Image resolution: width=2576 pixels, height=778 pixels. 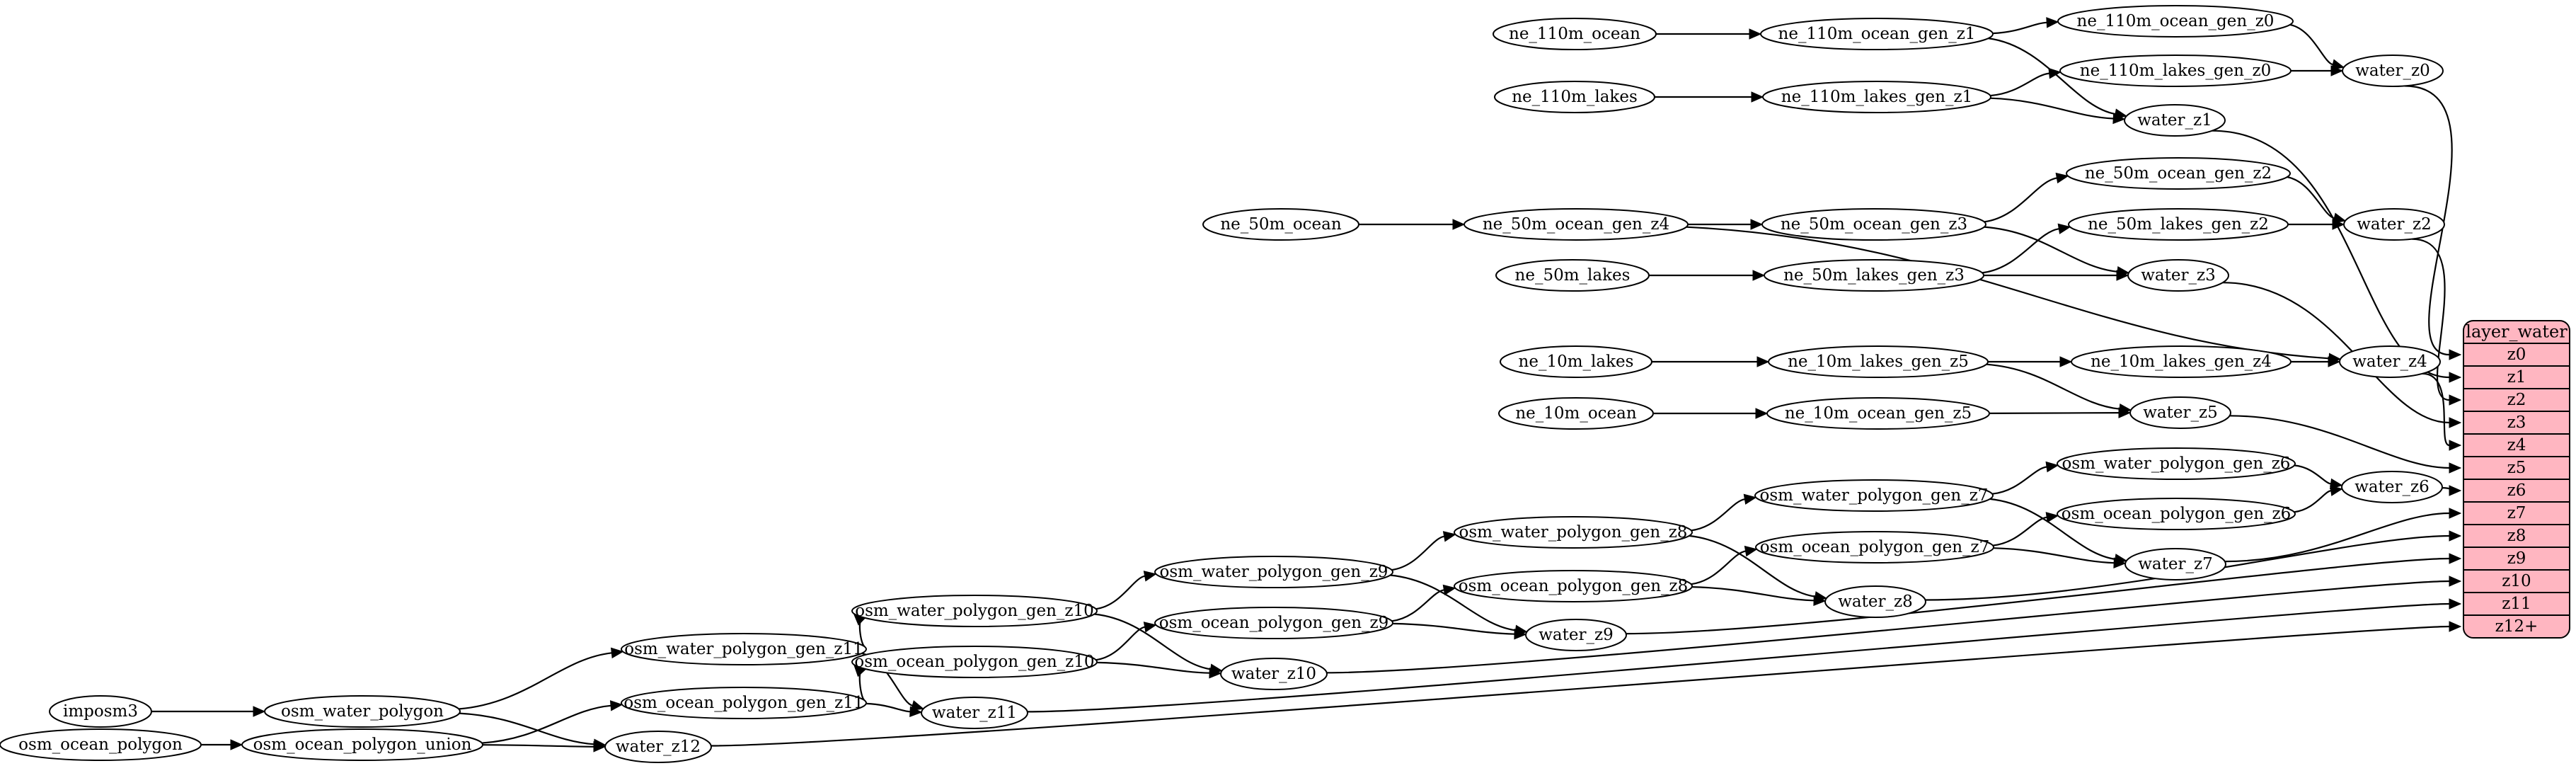 I want to click on table-row-z6: z6, so click(x=2517, y=490).